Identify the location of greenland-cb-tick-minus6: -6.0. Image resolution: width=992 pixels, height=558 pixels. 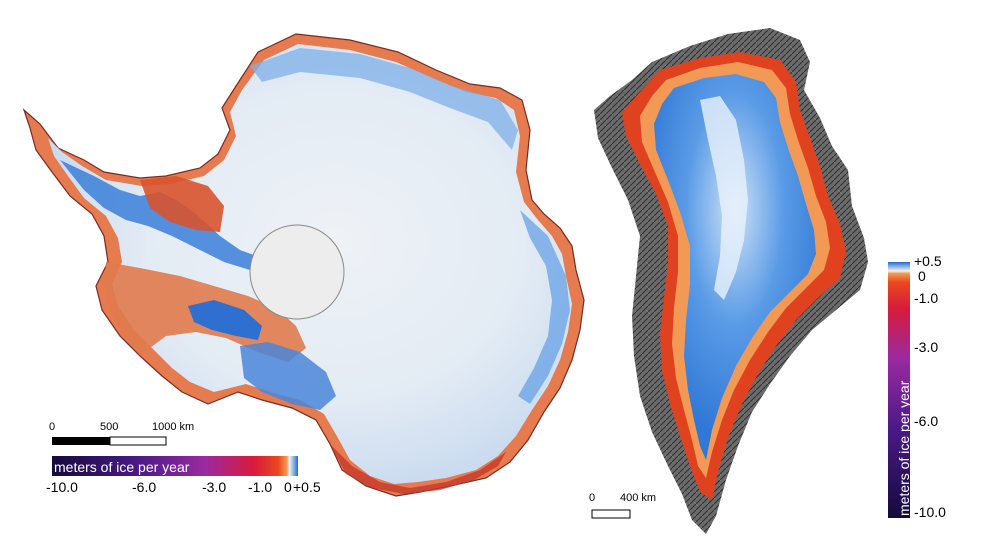
(926, 421).